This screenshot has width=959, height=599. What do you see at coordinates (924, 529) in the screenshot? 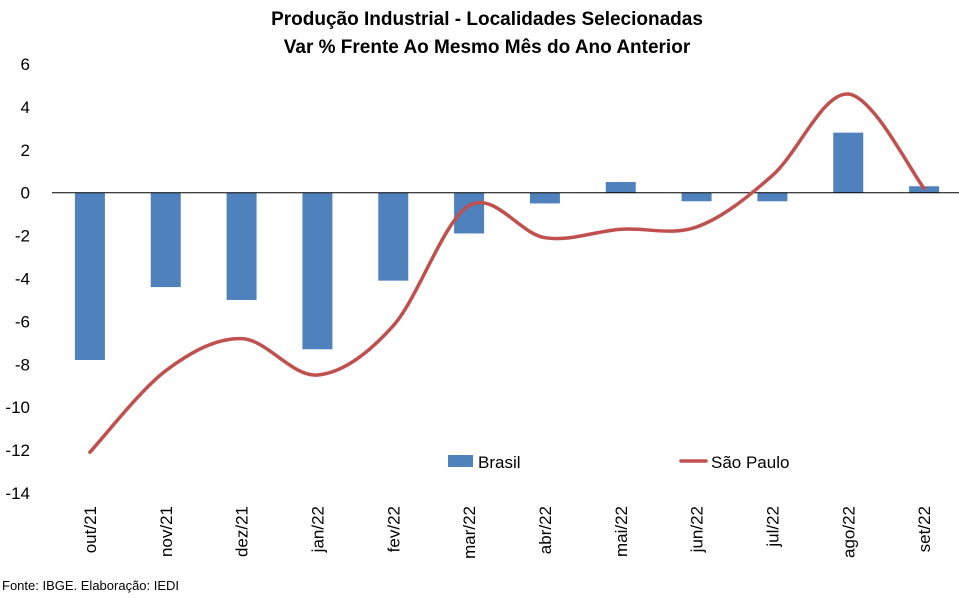
I see `x-tick-label: set/22` at bounding box center [924, 529].